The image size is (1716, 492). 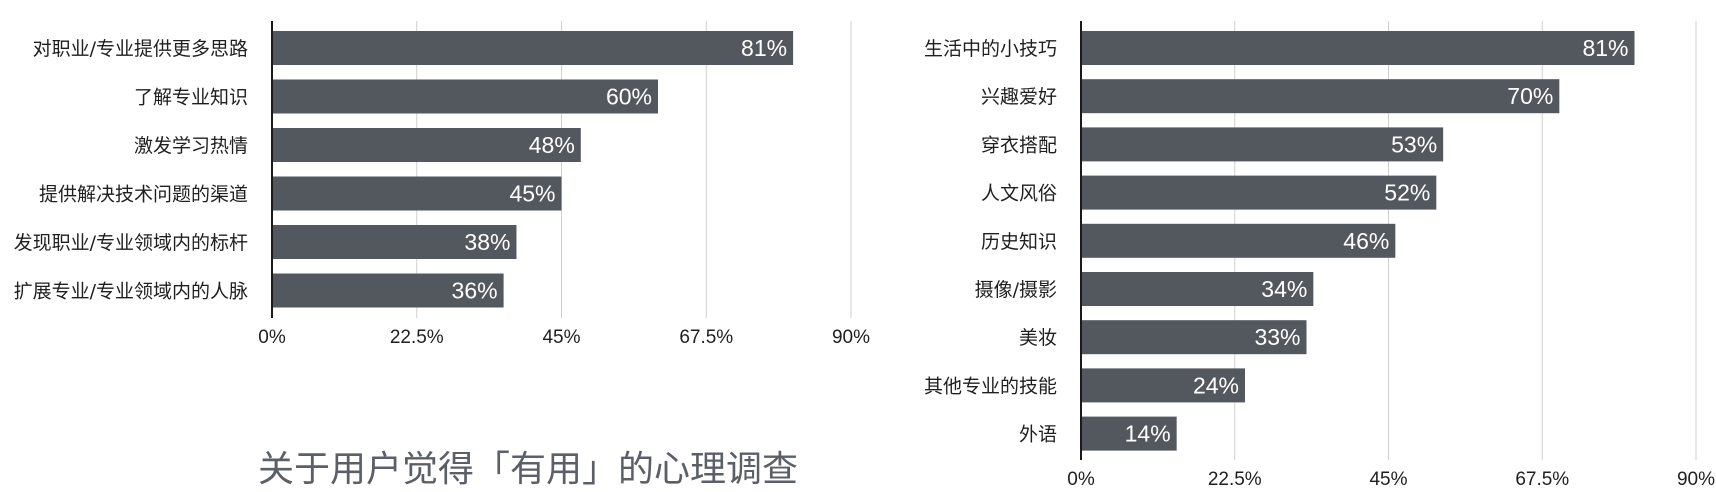 What do you see at coordinates (1019, 145) in the screenshot?
I see `category-label: 穿衣搭配` at bounding box center [1019, 145].